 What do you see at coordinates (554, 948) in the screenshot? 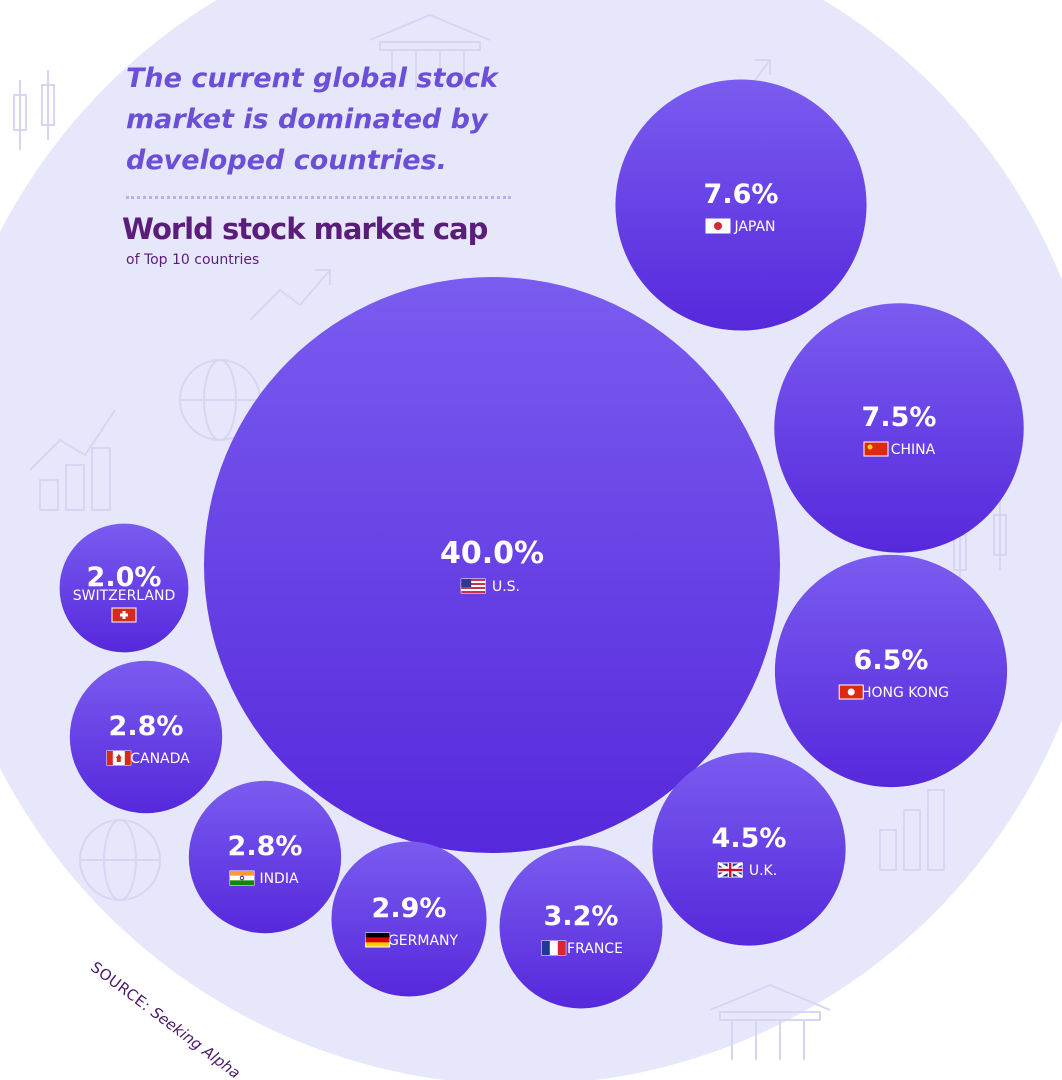
I see `france-flag-icon` at bounding box center [554, 948].